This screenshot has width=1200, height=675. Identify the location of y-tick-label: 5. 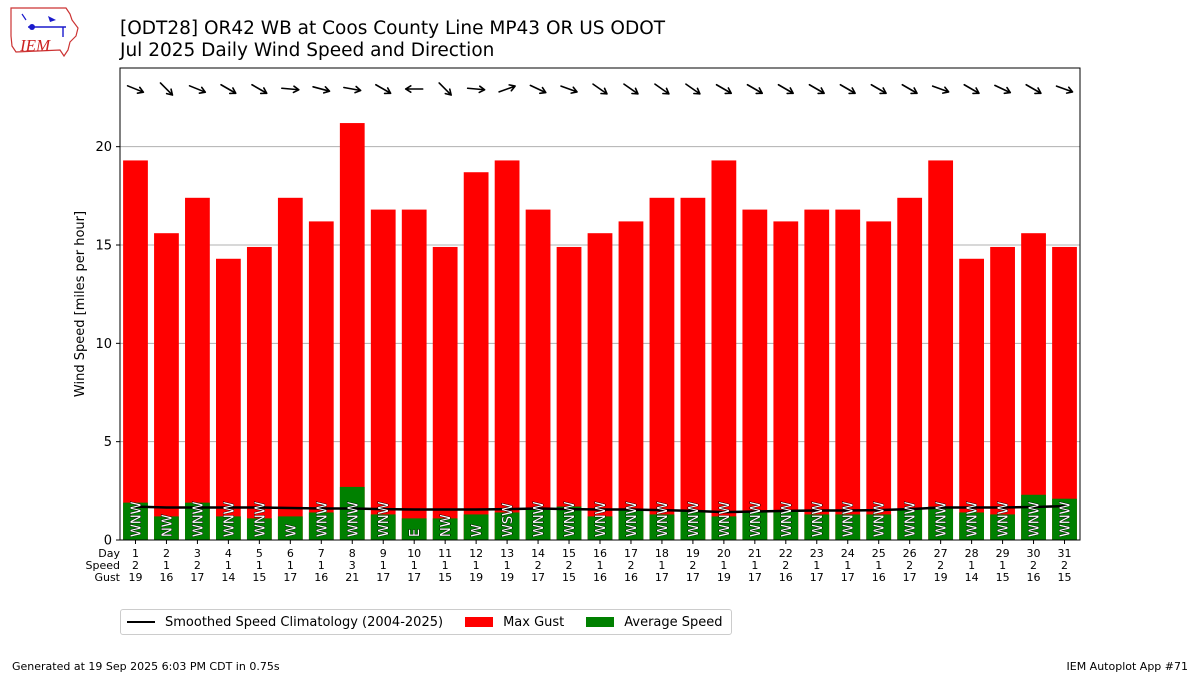
(108, 442).